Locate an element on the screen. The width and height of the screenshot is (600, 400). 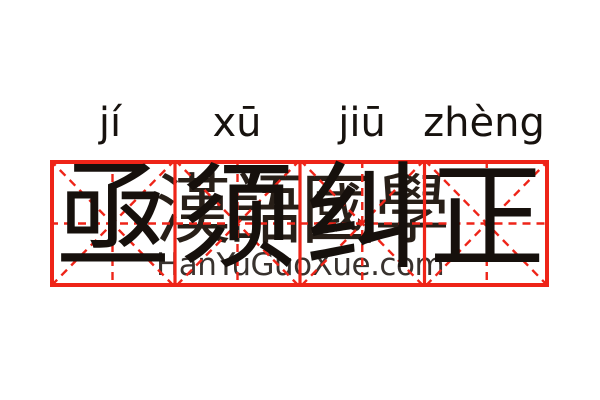
pinyin-syllable-2: xū is located at coordinates (237, 123).